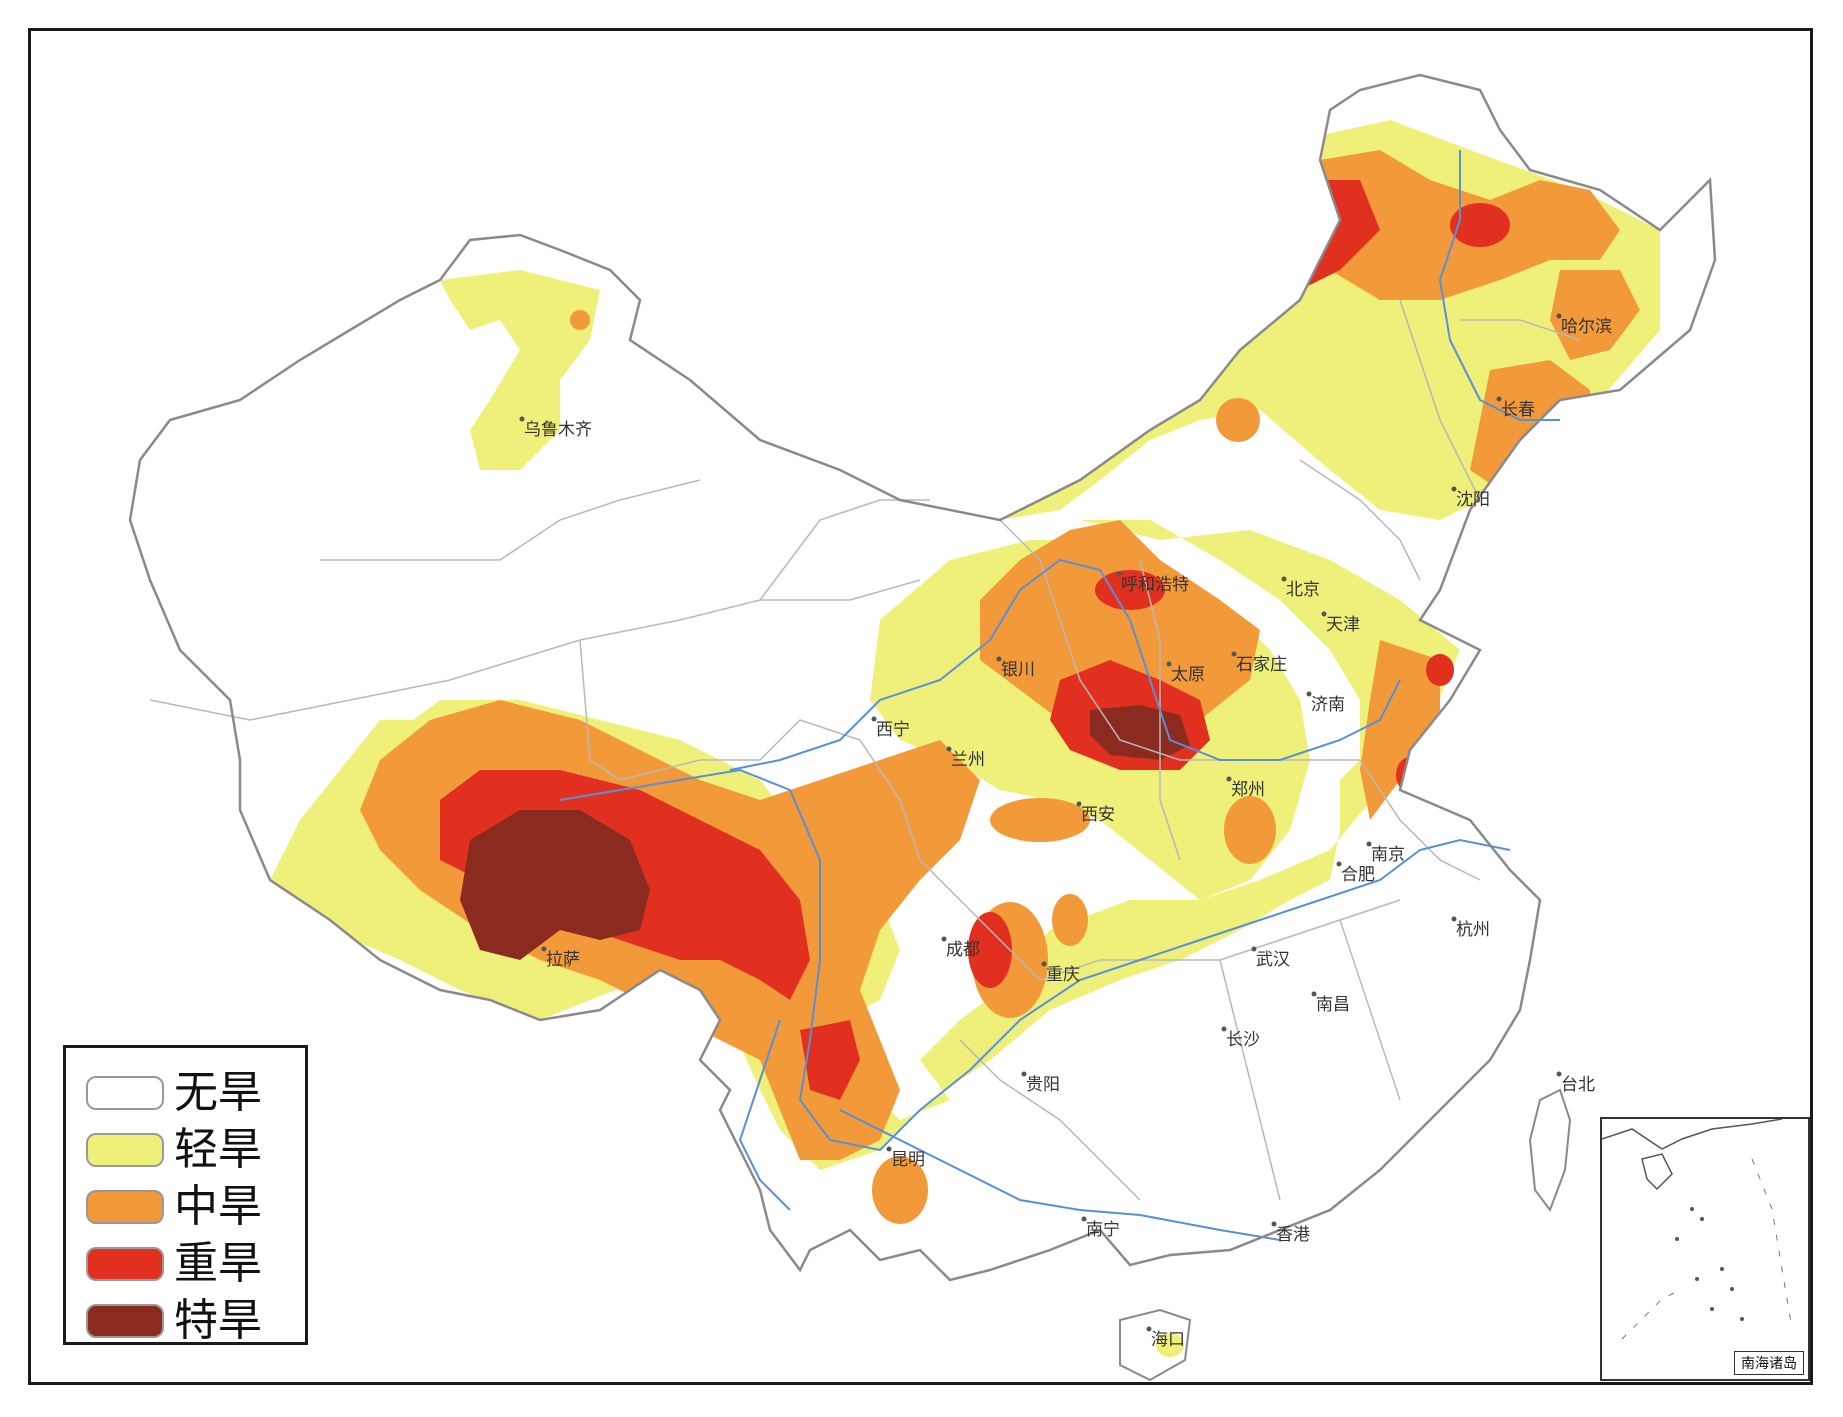  I want to click on city-label: 成都, so click(963, 950).